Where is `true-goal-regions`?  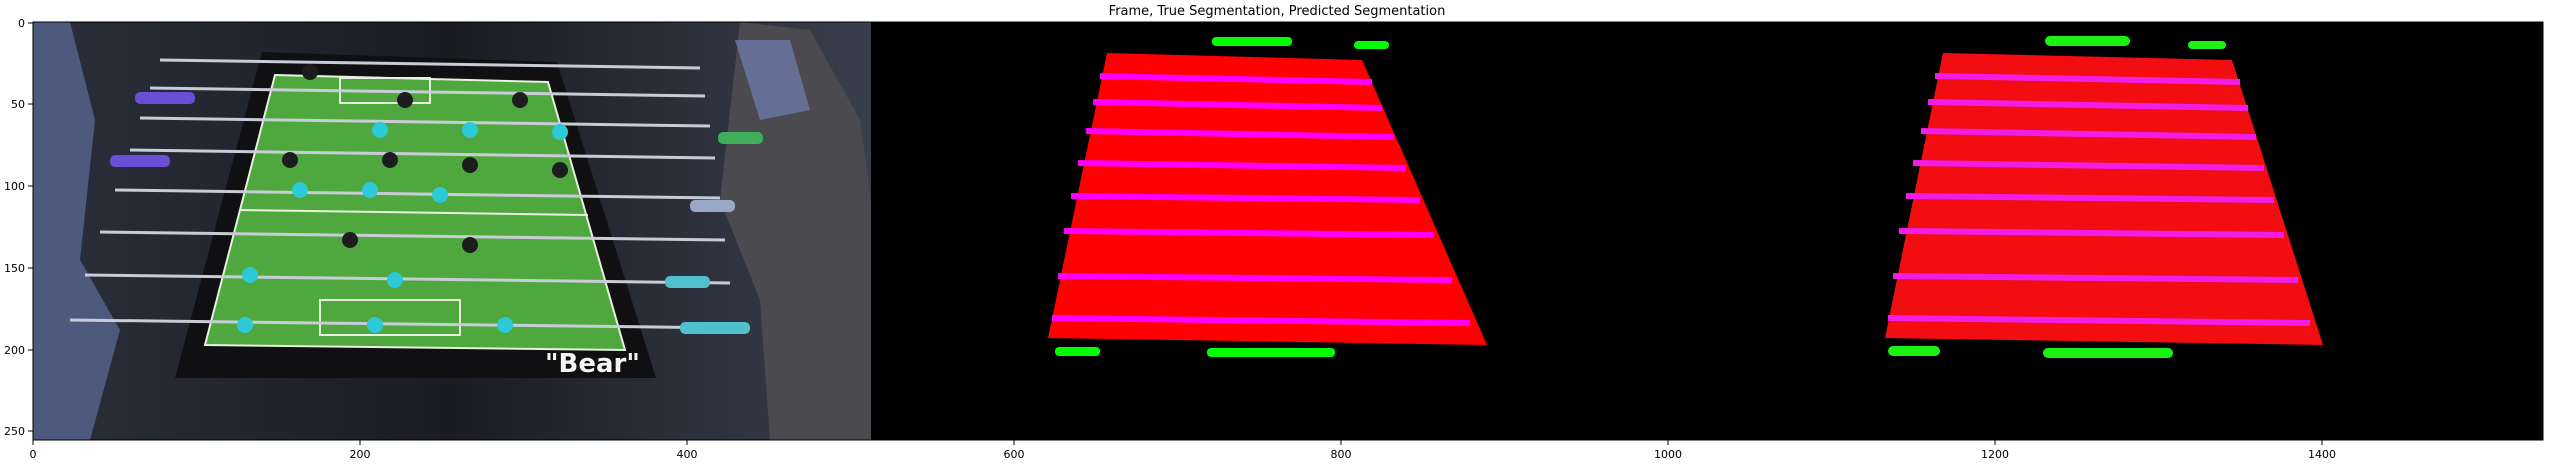
true-goal-regions is located at coordinates (1222, 197).